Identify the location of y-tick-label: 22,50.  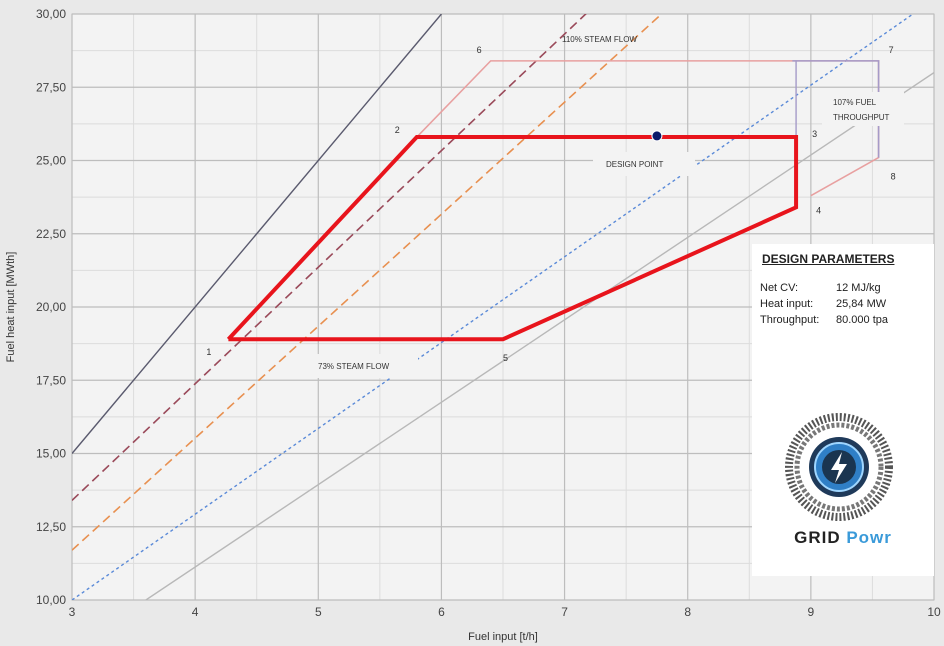
(51, 234).